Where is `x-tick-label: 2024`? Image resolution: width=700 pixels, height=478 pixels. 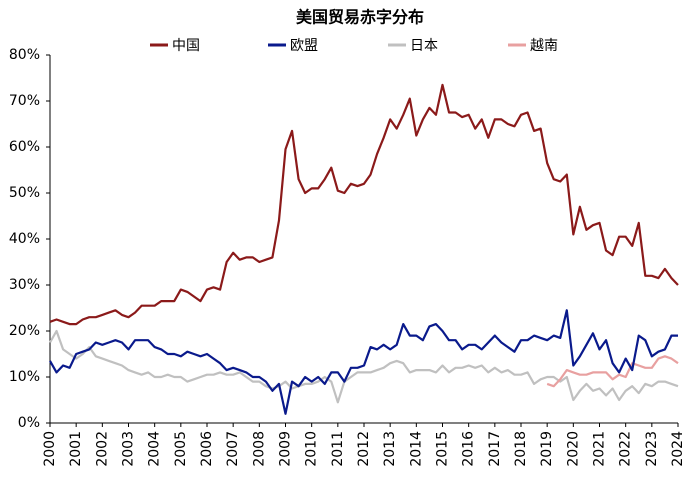
x-tick-label: 2024 is located at coordinates (678, 449).